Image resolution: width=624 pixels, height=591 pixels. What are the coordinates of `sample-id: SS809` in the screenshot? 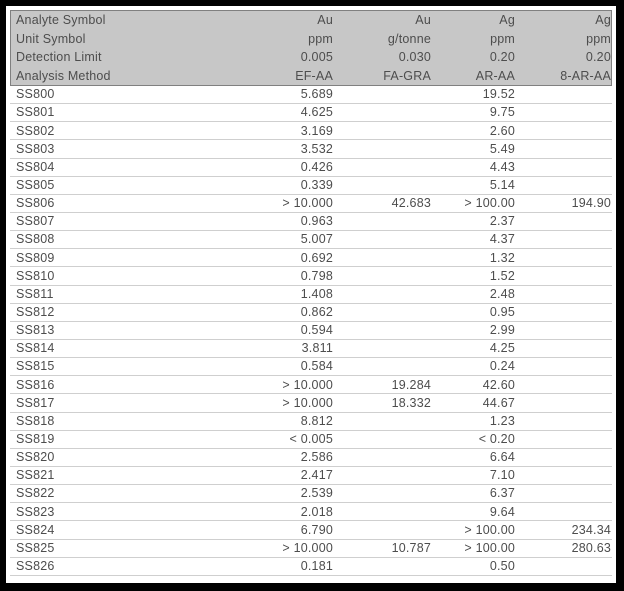 It's located at (35, 257).